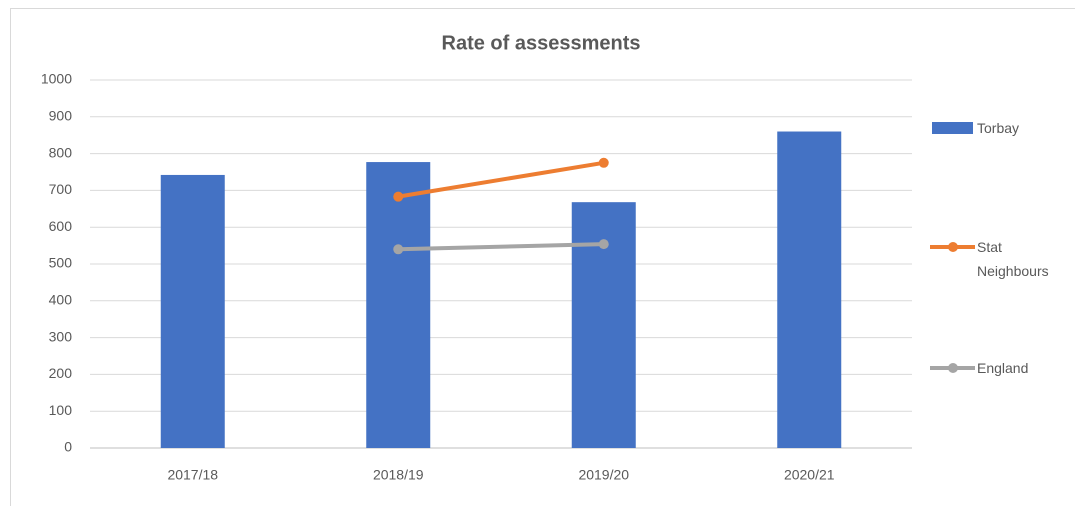  I want to click on chart-title: Rate of assessments, so click(541, 43).